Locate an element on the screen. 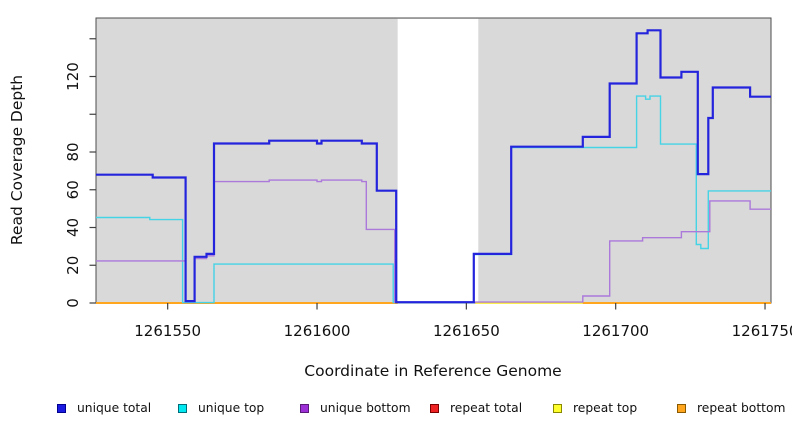  x-tick-label: 1261550 is located at coordinates (167, 331).